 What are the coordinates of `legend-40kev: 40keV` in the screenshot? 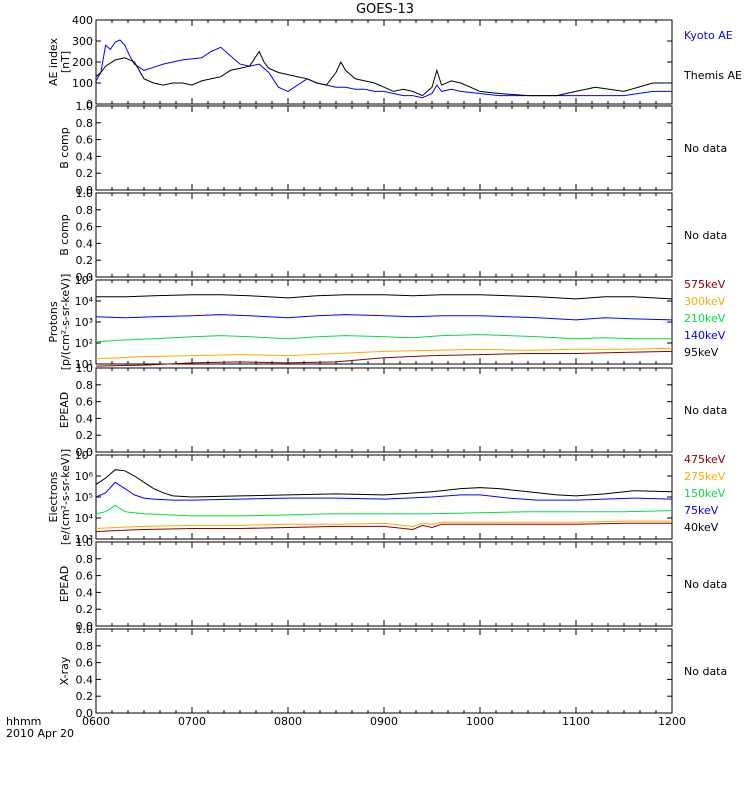 It's located at (701, 527).